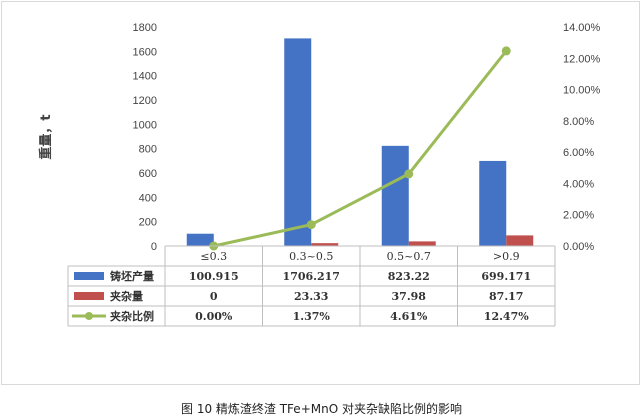  What do you see at coordinates (311, 276) in the screenshot?
I see `data-label: 1706.217` at bounding box center [311, 276].